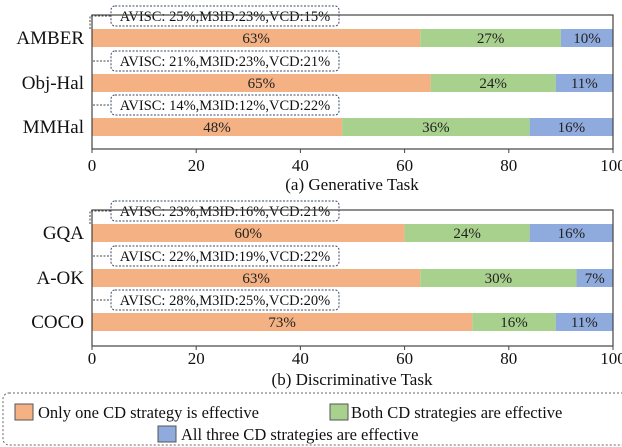 The width and height of the screenshot is (622, 447). I want to click on bar-value-label: 10%, so click(587, 39).